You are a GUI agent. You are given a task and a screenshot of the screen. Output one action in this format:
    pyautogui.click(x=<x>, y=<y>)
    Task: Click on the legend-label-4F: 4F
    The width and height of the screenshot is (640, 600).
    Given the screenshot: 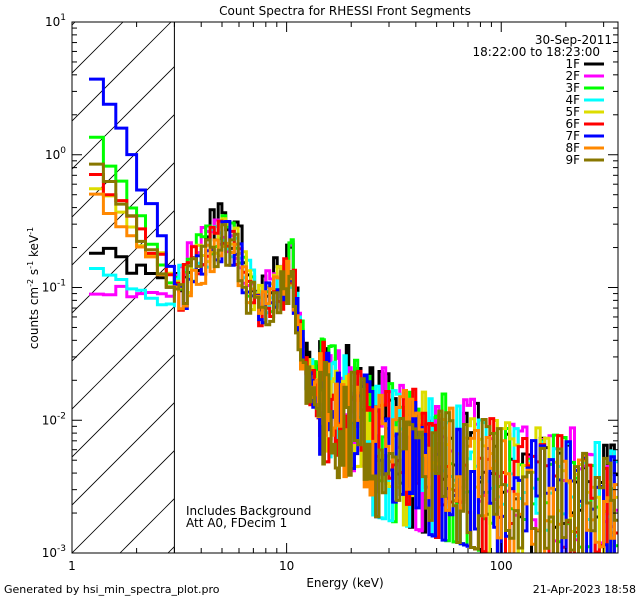 What is the action you would take?
    pyautogui.click(x=572, y=100)
    